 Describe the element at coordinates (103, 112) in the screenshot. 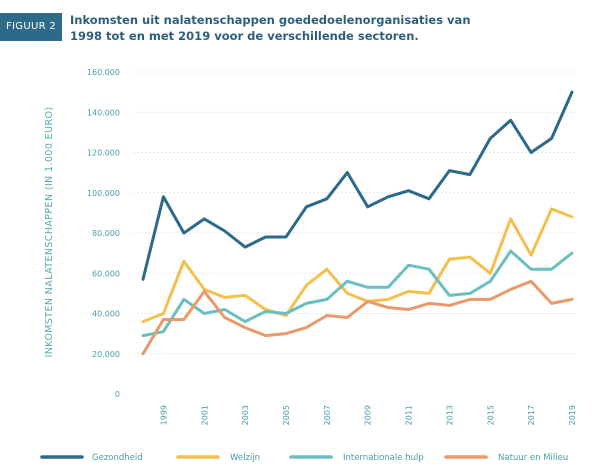

I see `y-tick-label: 140.000` at that location.